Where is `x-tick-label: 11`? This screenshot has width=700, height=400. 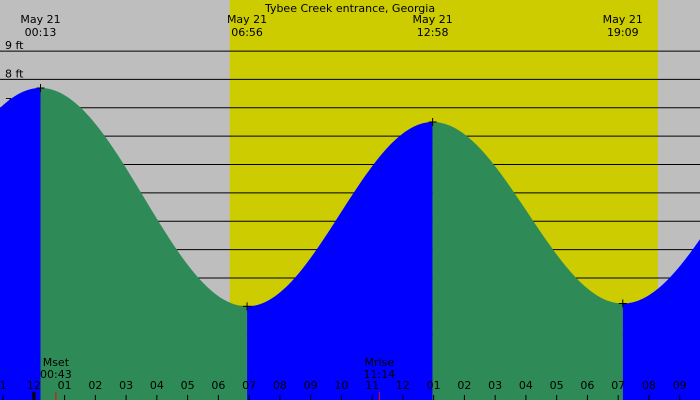
x-tick-label: 11 is located at coordinates (372, 385).